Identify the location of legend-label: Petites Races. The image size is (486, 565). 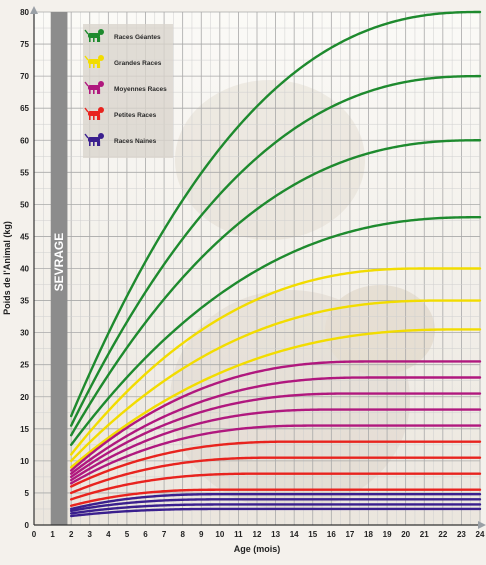
(135, 115).